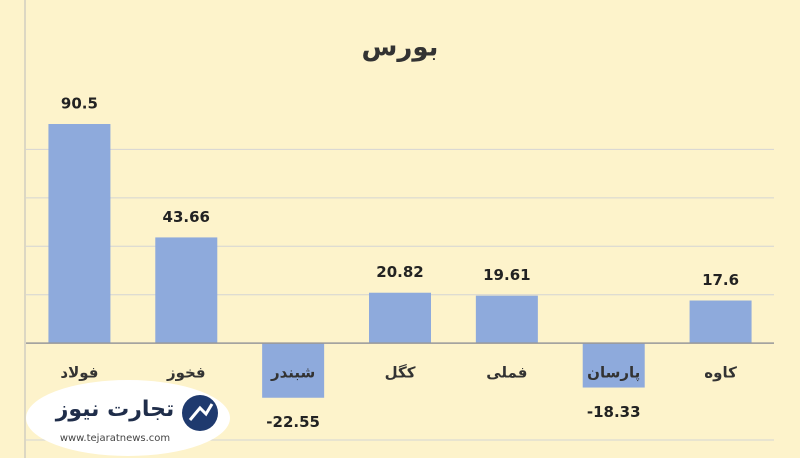 This screenshot has height=458, width=800. What do you see at coordinates (292, 373) in the screenshot?
I see `x-tick-label: شبندر` at bounding box center [292, 373].